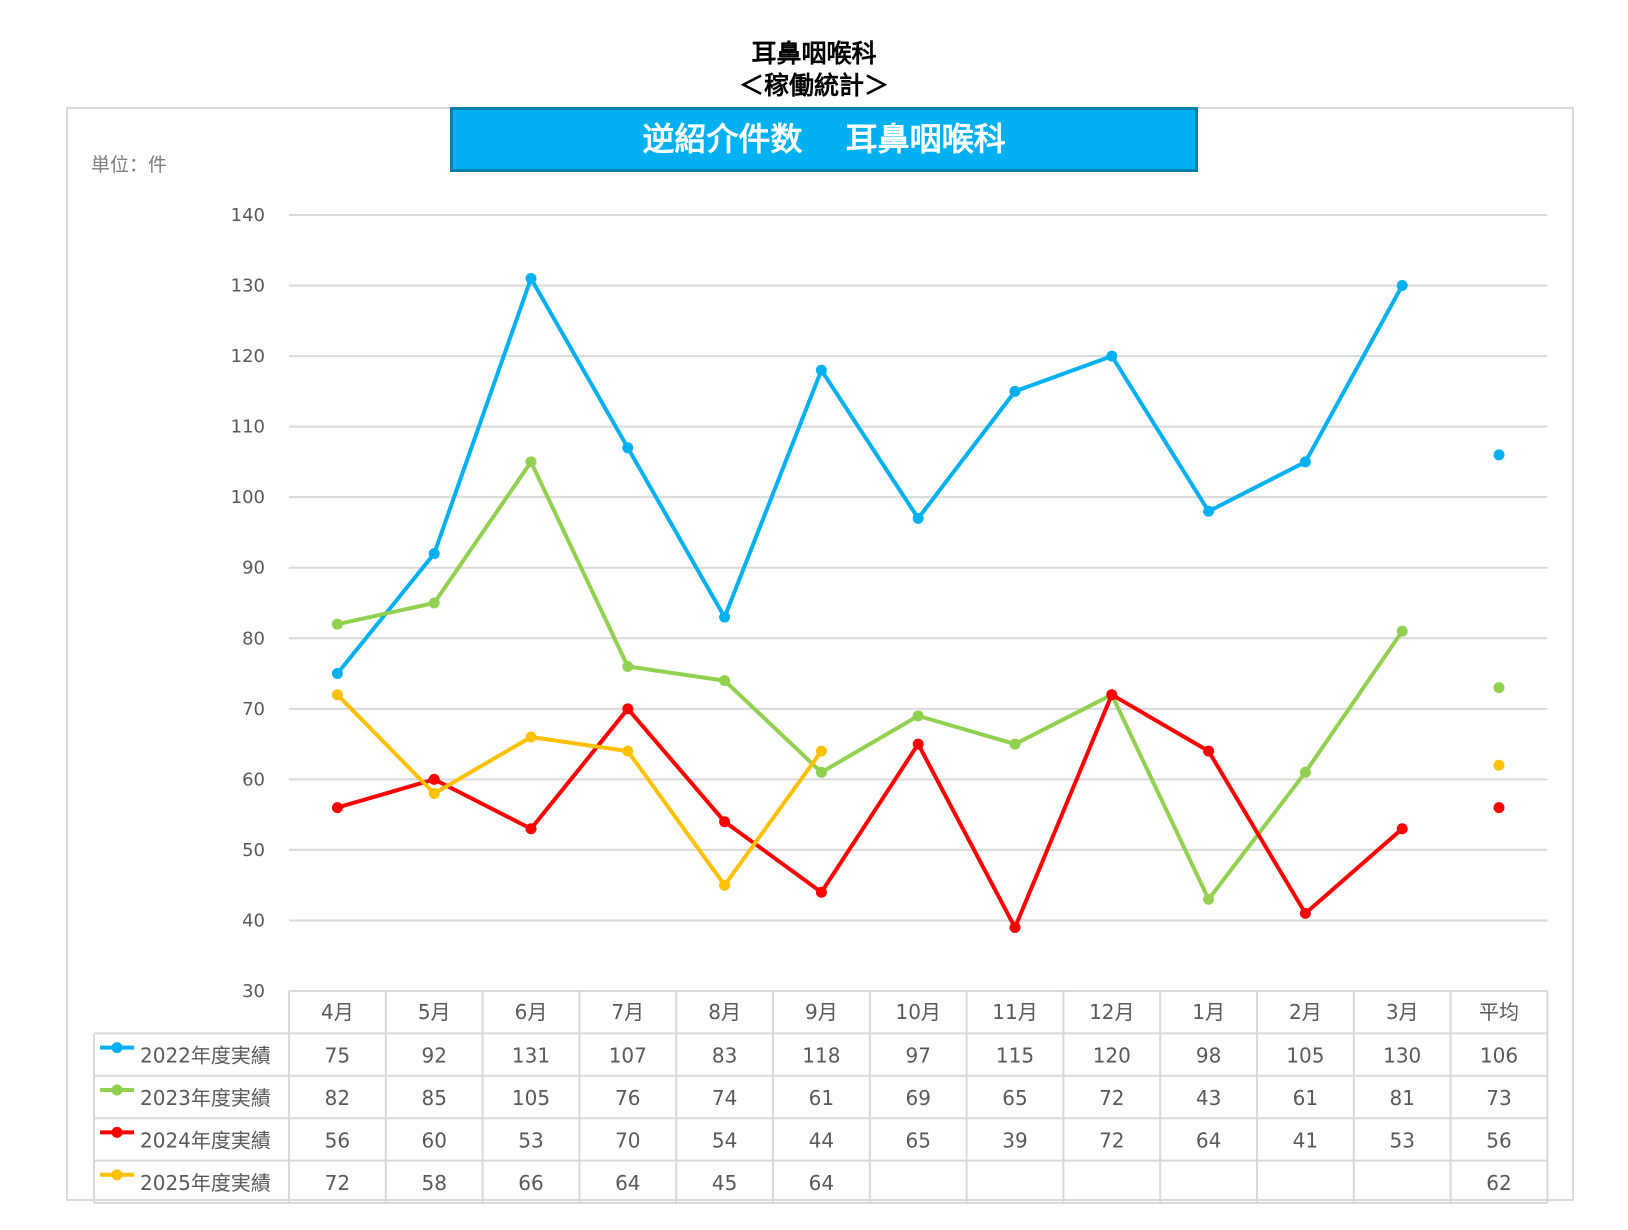  What do you see at coordinates (248, 215) in the screenshot?
I see `y-tick-label: 140` at bounding box center [248, 215].